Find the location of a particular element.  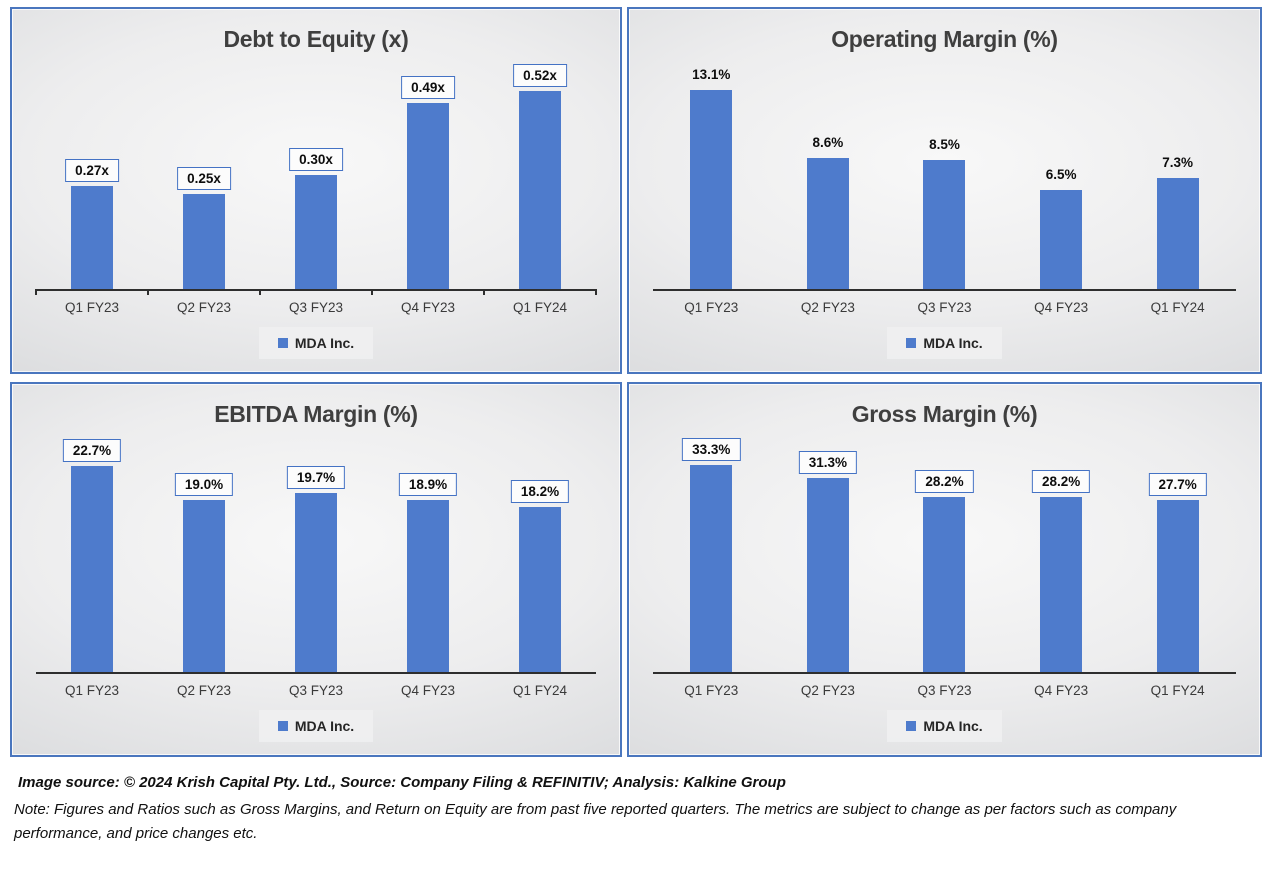

data-label: 7.3% is located at coordinates (1178, 163).